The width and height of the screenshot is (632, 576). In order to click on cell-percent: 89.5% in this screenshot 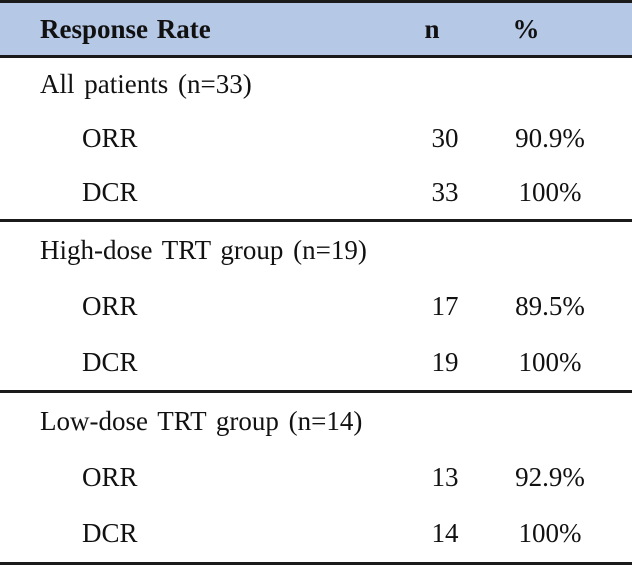, I will do `click(550, 305)`.